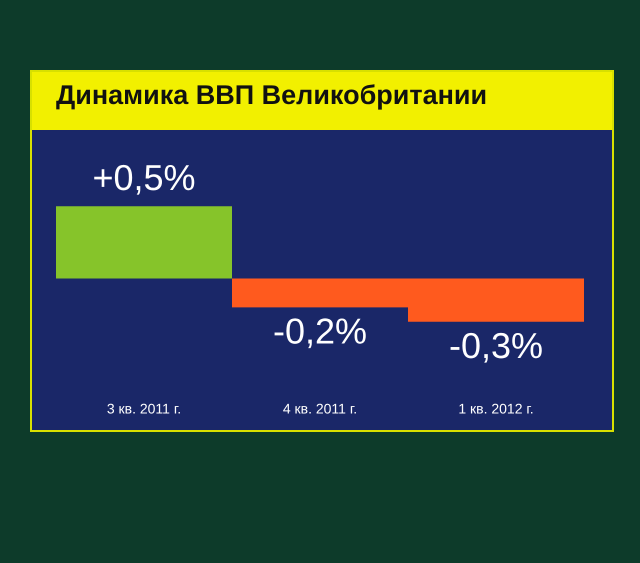  Describe the element at coordinates (144, 177) in the screenshot. I see `data-label: +0,5%` at that location.